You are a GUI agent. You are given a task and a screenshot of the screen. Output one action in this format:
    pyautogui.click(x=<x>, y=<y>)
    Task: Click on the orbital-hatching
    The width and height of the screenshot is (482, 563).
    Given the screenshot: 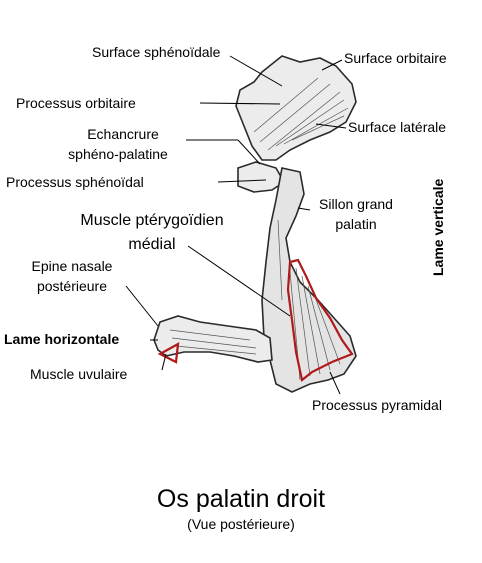 What is the action you would take?
    pyautogui.click(x=301, y=114)
    